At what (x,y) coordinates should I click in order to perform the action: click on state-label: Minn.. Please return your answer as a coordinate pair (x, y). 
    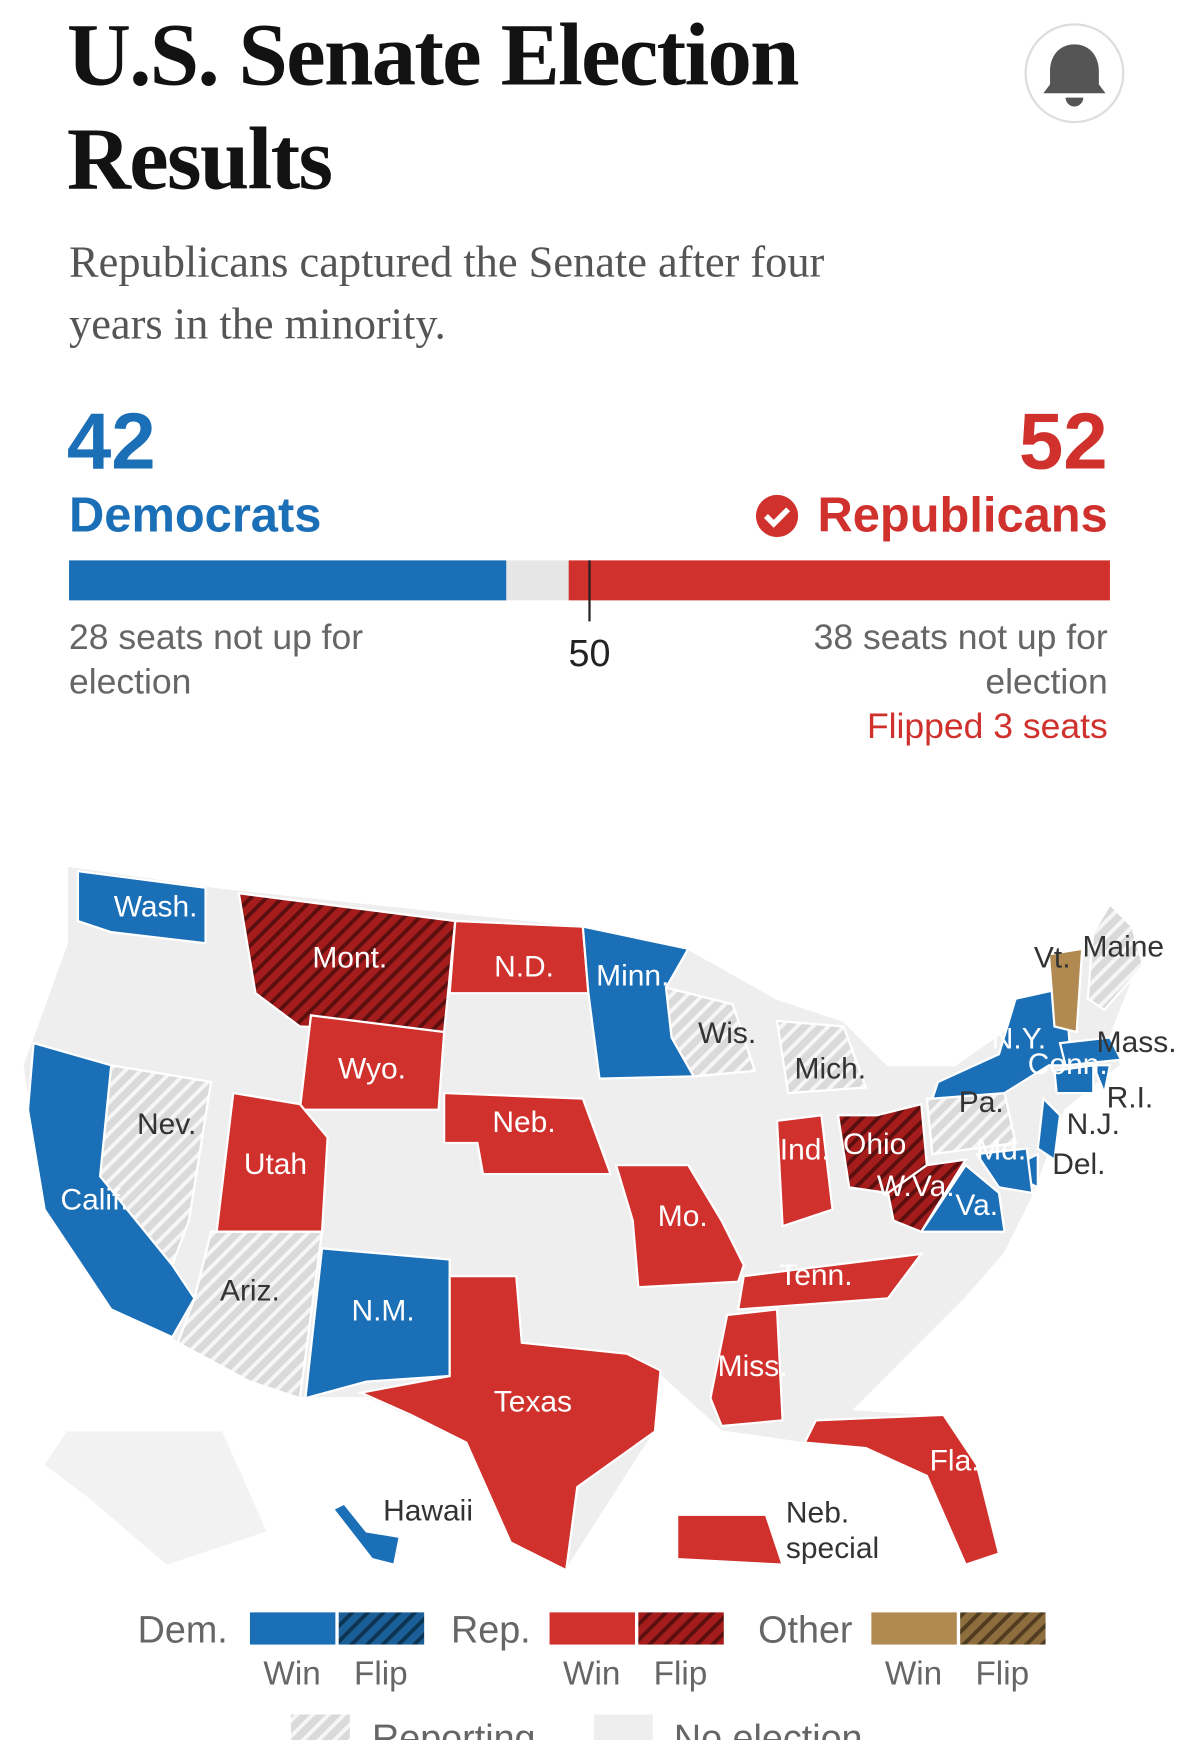
    Looking at the image, I should click on (632, 975).